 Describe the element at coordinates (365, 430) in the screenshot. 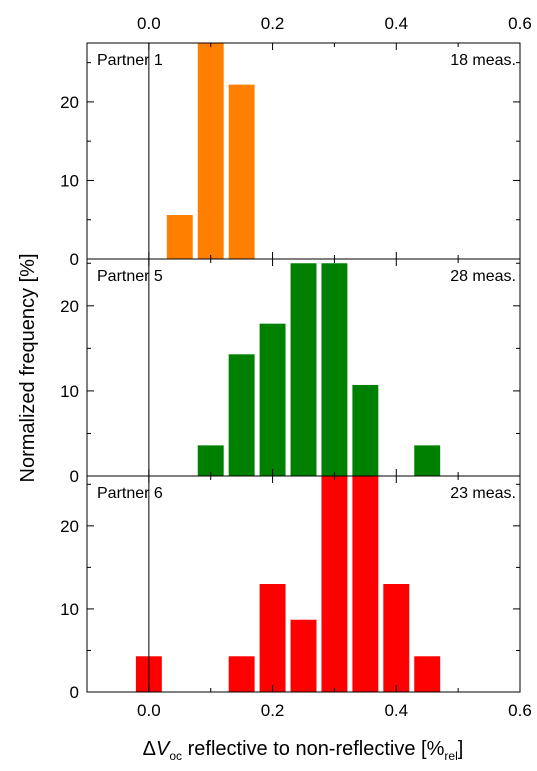

I see `bar-panel2-0.35` at that location.